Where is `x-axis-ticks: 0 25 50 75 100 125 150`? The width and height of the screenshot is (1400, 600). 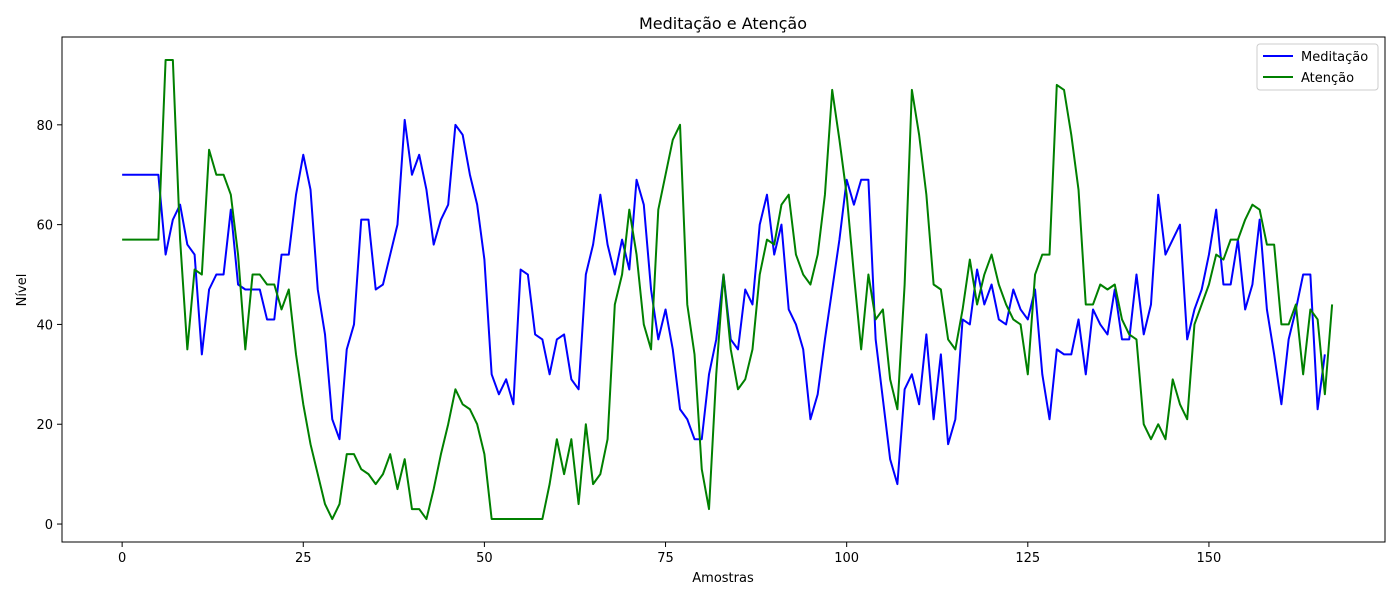
x-axis-ticks: 0 25 50 75 100 125 150 is located at coordinates (669, 554).